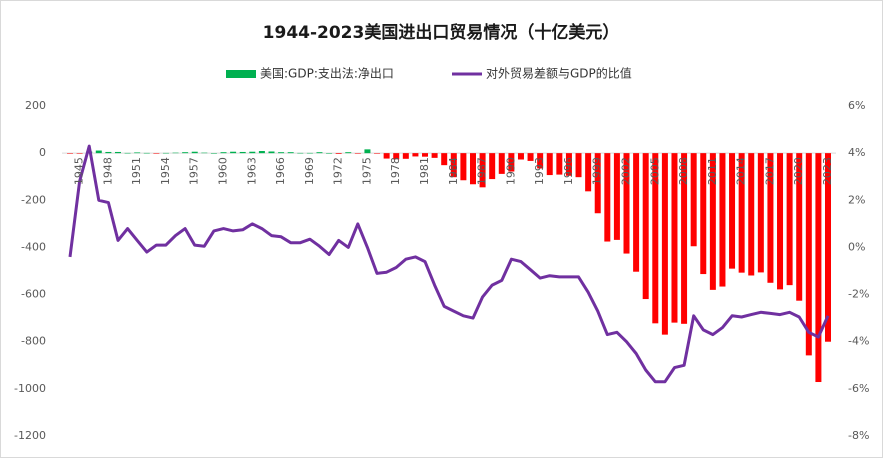 The image size is (883, 458). Describe the element at coordinates (856, 152) in the screenshot. I see `y2-tick-label: 4%` at that location.